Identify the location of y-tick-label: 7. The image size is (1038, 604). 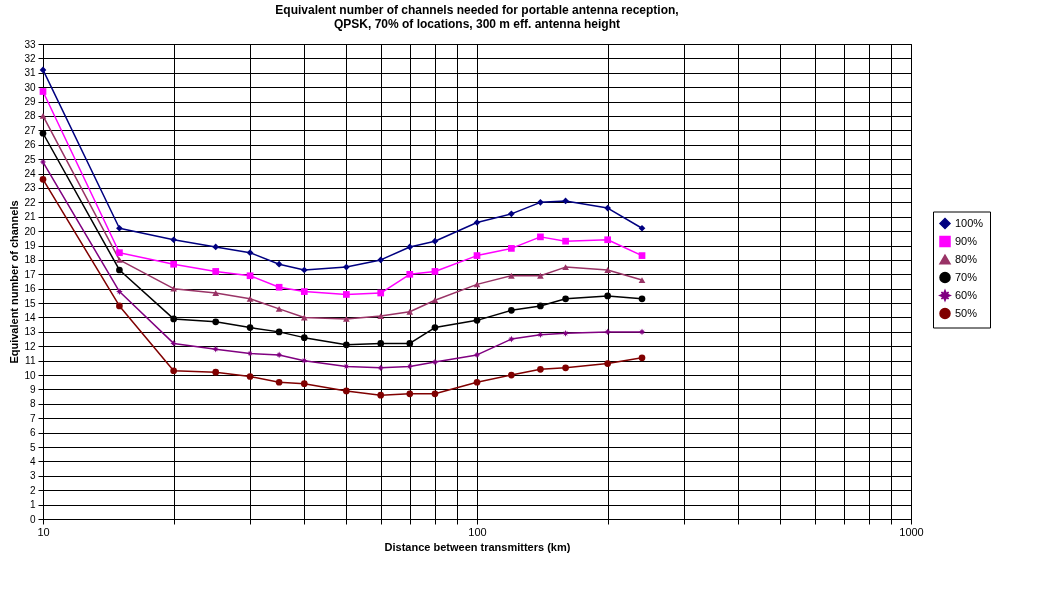
(32, 418).